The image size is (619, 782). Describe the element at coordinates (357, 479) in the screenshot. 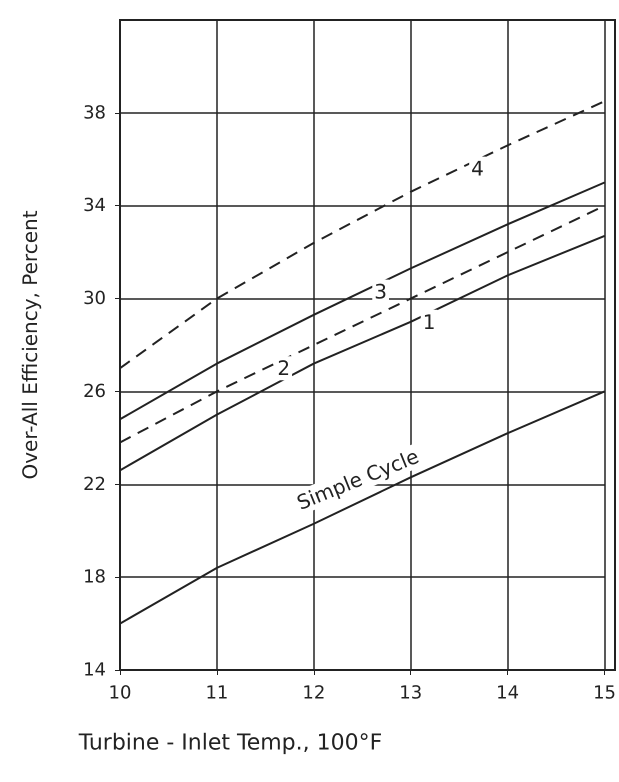

I see `text: Simple Cycle` at that location.